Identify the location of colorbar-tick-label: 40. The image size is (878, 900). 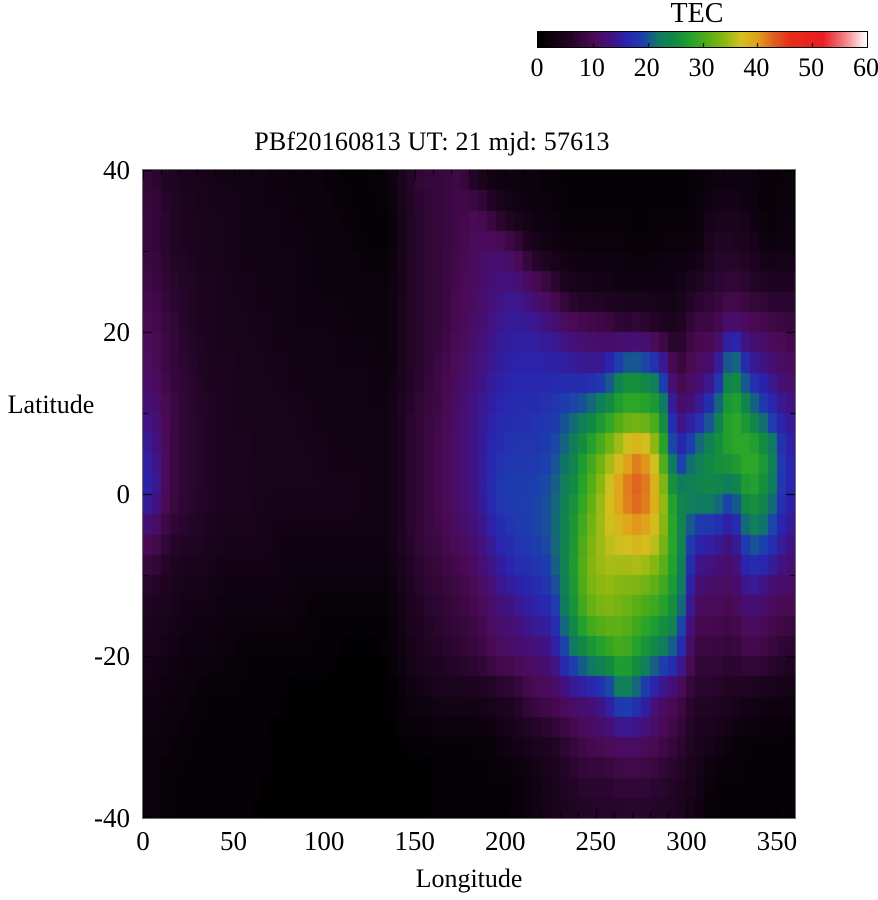
(756, 67).